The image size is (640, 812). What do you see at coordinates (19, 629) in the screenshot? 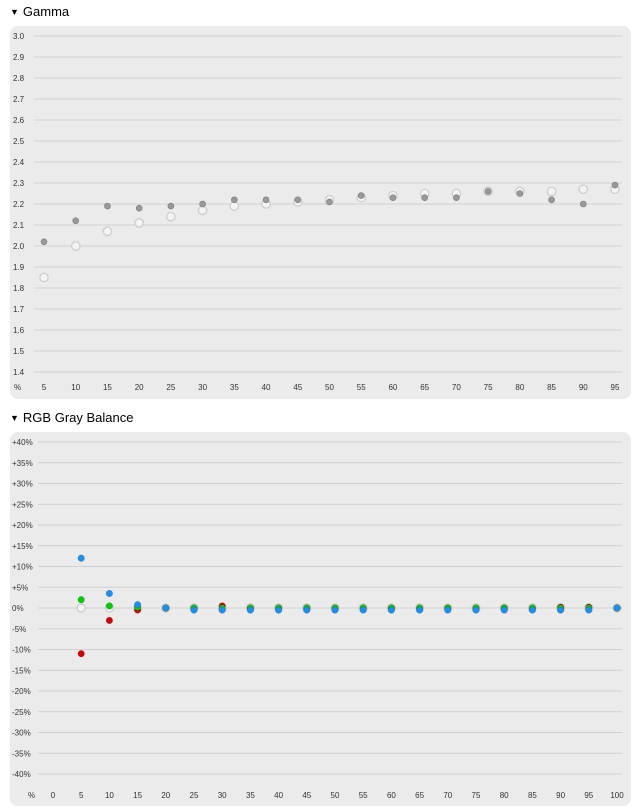
I see `y-tick-label: -5%` at bounding box center [19, 629].